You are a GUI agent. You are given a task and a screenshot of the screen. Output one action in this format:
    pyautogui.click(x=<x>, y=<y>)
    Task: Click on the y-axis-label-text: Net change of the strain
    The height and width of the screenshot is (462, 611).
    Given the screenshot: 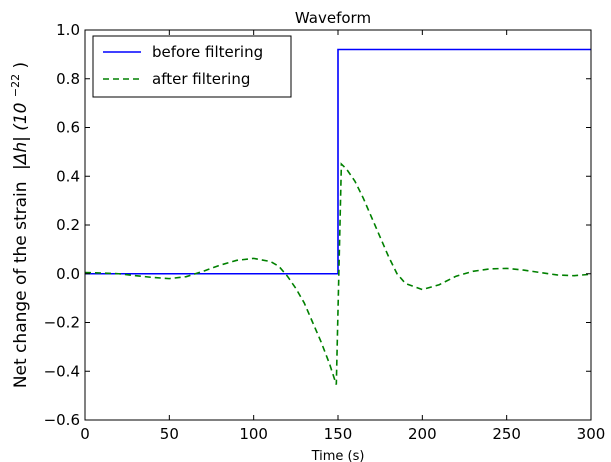 What is the action you would take?
    pyautogui.click(x=21, y=284)
    